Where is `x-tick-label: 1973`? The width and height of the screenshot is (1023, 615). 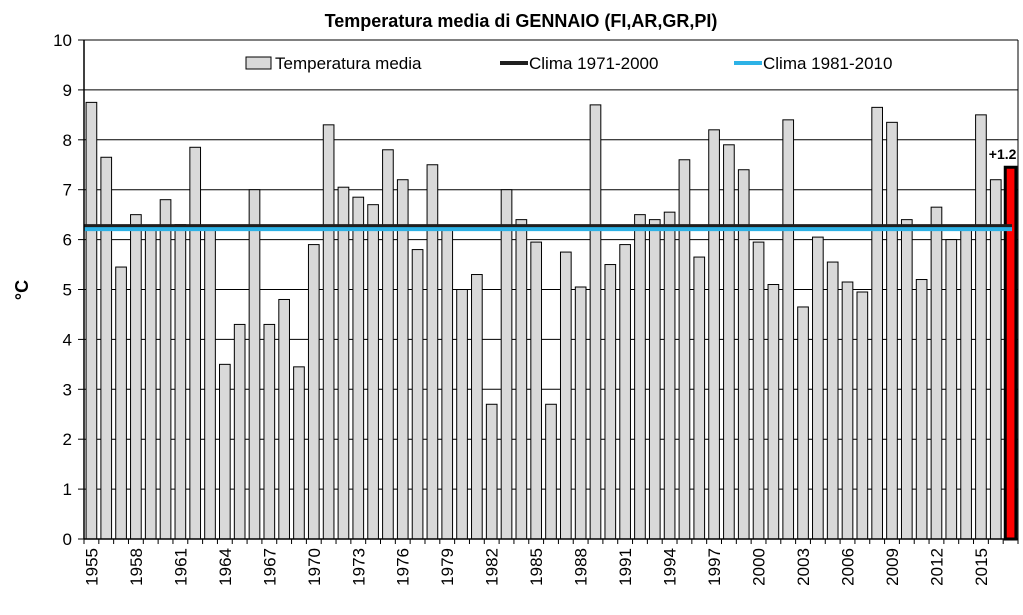
x-tick-label: 1973 is located at coordinates (358, 567).